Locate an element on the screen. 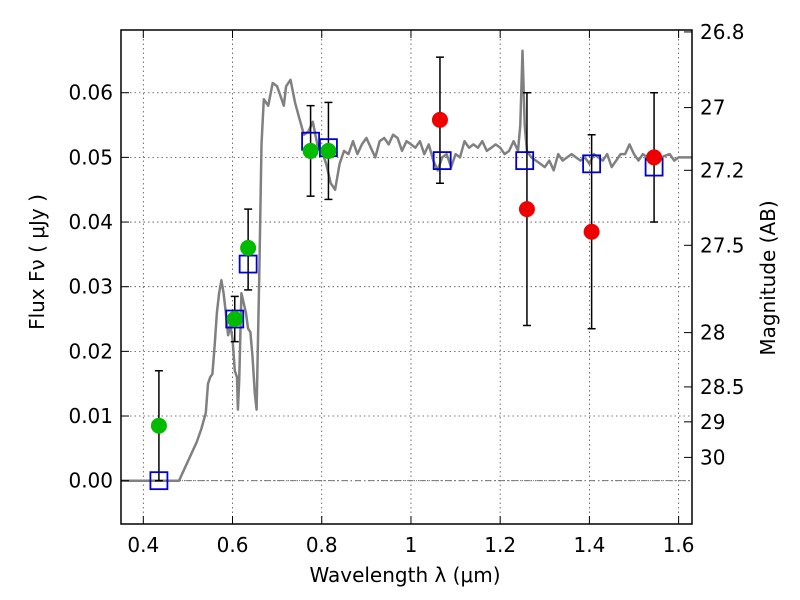 The height and width of the screenshot is (600, 800). y2-tick-label: 30 is located at coordinates (712, 457).